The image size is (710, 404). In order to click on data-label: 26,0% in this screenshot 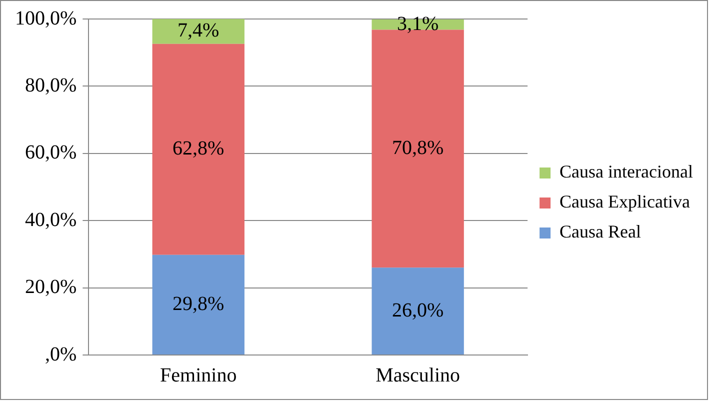, I will do `click(418, 310)`.